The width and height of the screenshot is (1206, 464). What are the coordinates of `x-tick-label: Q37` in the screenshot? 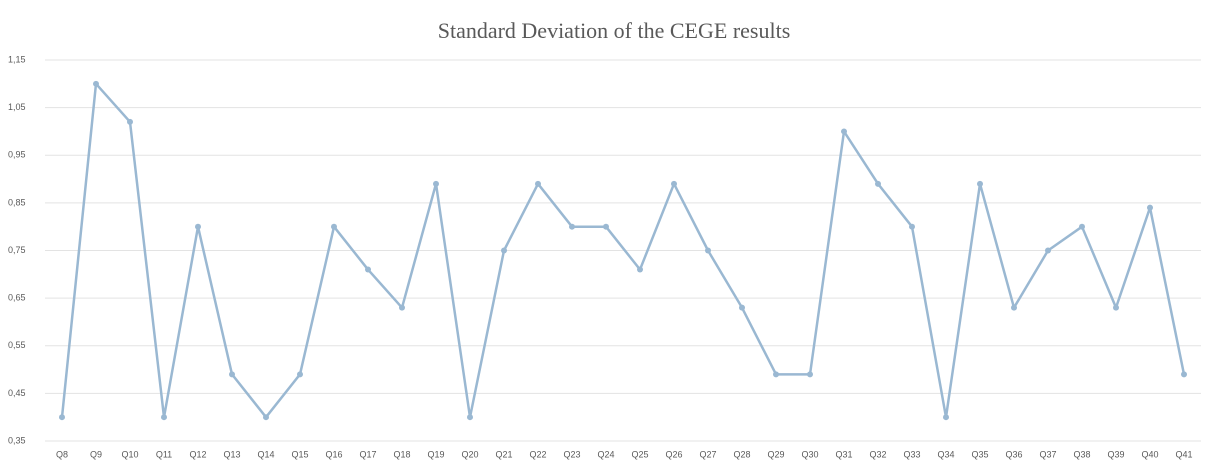 It's located at (1047, 454).